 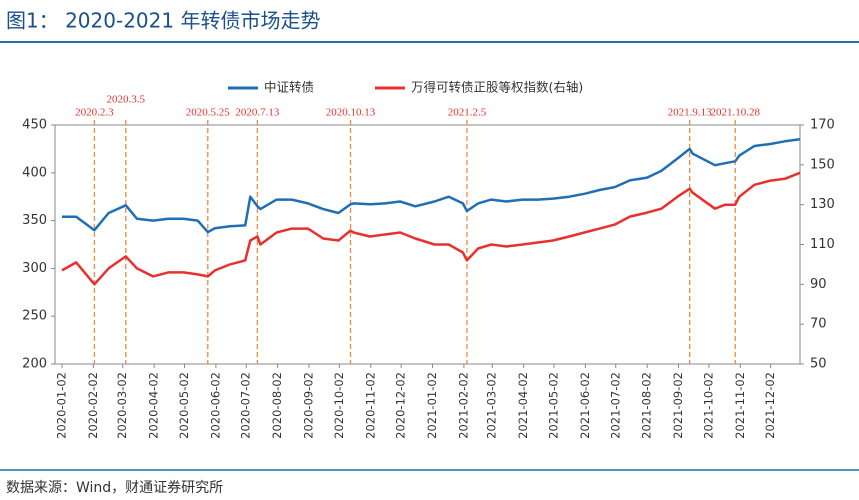 What do you see at coordinates (523, 405) in the screenshot?
I see `x-tick-label: 2021-04-02` at bounding box center [523, 405].